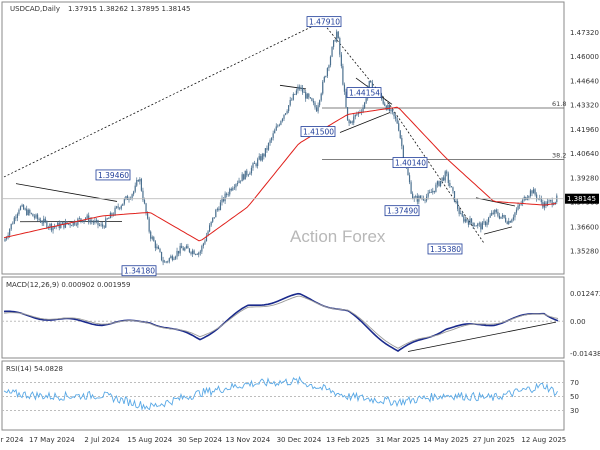 Image resolution: width=600 pixels, height=450 pixels. Describe the element at coordinates (559, 104) in the screenshot. I see `fib-level-label: 61.8` at that location.